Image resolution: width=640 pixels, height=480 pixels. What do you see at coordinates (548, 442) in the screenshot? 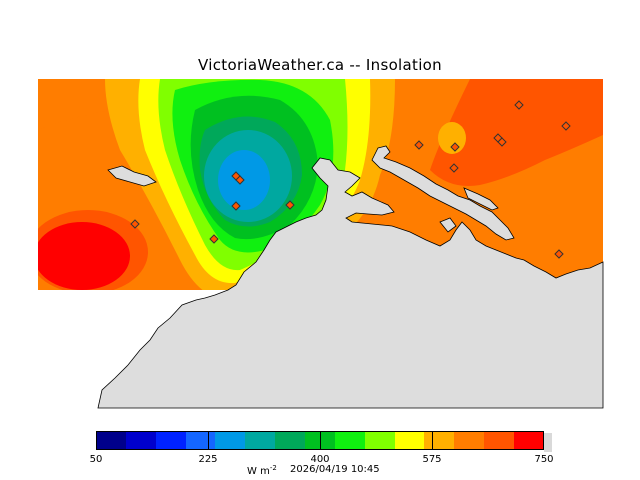
I see `colorbar-shadow` at bounding box center [548, 442].